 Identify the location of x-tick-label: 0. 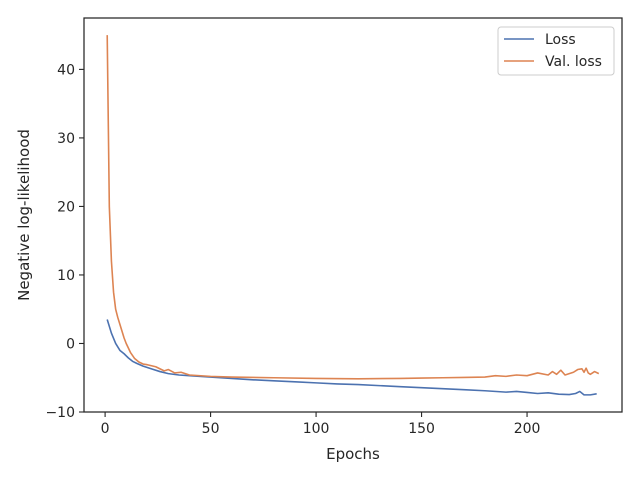
(105, 429).